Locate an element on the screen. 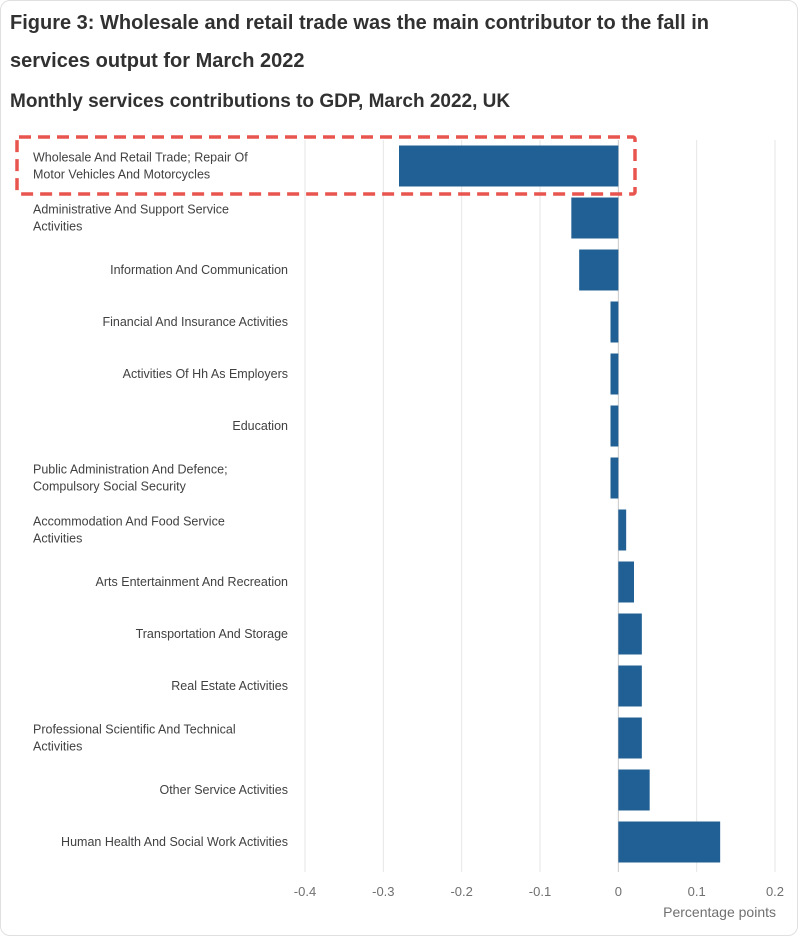 The width and height of the screenshot is (800, 938). category-label: Wholesale And Retail Trade; Repair Of is located at coordinates (140, 158).